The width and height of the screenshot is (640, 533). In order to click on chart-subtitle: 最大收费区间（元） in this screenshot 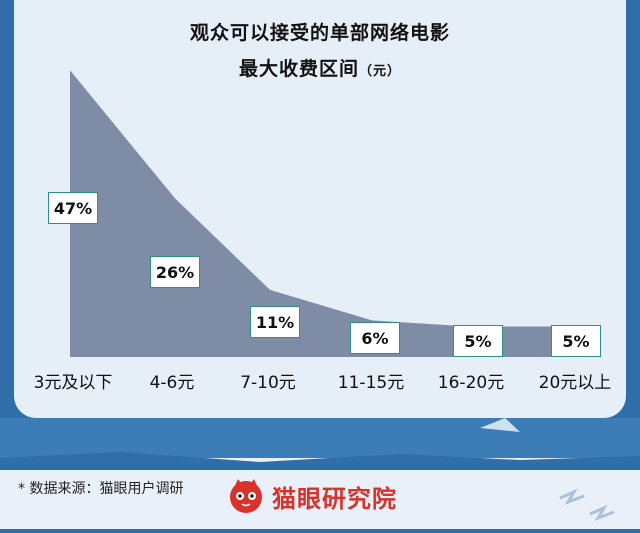, I will do `click(320, 67)`.